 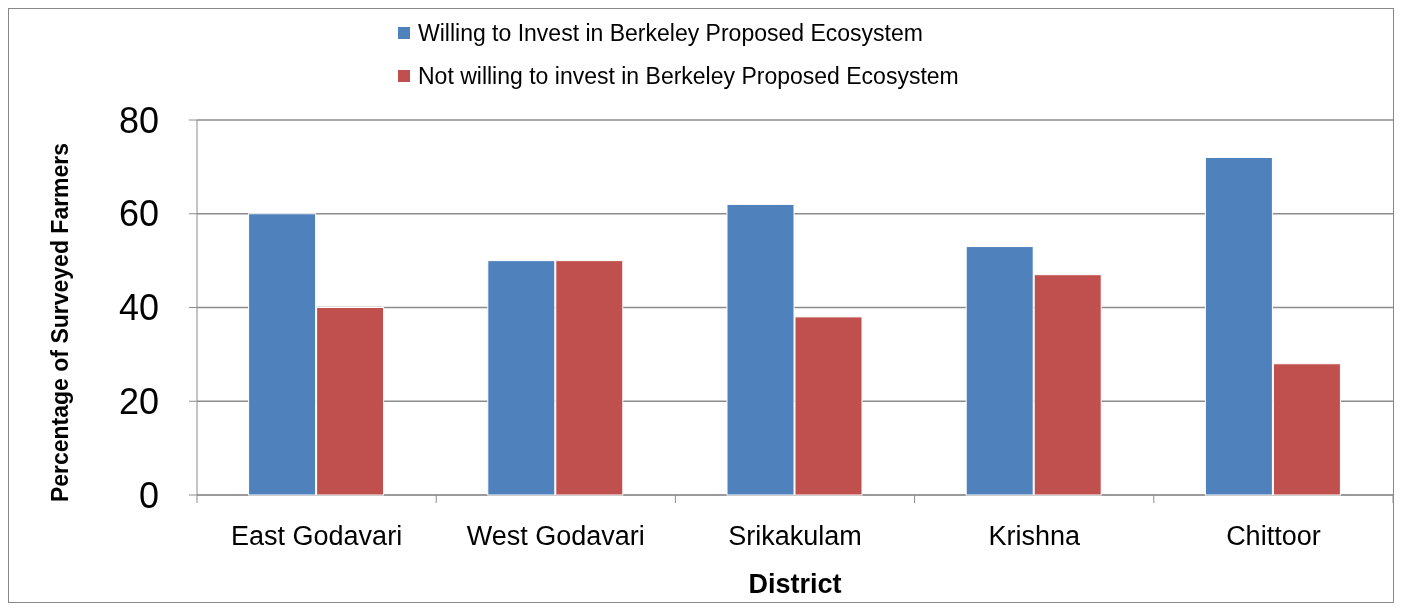 What do you see at coordinates (138, 120) in the screenshot?
I see `y-tick-label: 80` at bounding box center [138, 120].